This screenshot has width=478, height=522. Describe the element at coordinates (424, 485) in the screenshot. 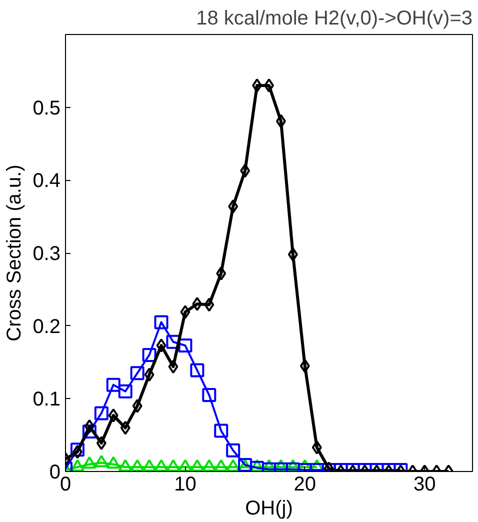

I see `x-tick-label: 30` at that location.